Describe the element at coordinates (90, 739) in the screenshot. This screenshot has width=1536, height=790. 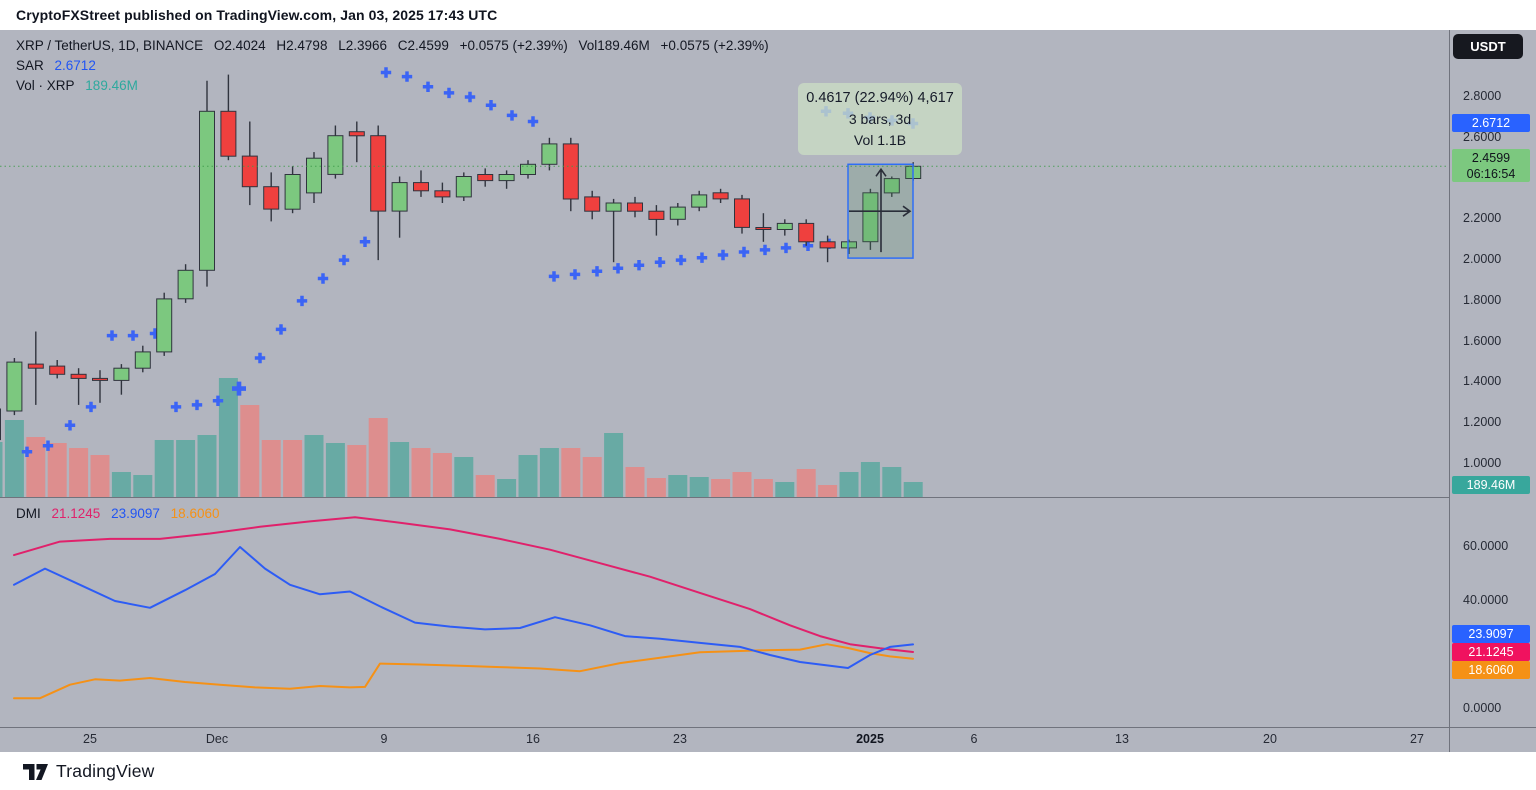
I see `time-tick-label: 25` at that location.